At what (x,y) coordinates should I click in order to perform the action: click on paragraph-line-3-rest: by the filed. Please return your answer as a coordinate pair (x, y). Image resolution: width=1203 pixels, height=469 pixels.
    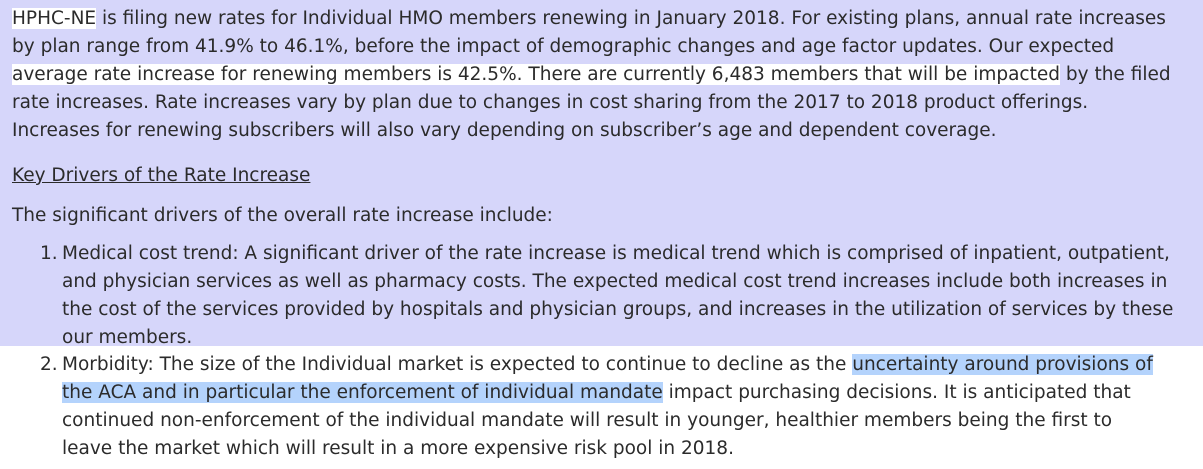
    Looking at the image, I should click on (1115, 74).